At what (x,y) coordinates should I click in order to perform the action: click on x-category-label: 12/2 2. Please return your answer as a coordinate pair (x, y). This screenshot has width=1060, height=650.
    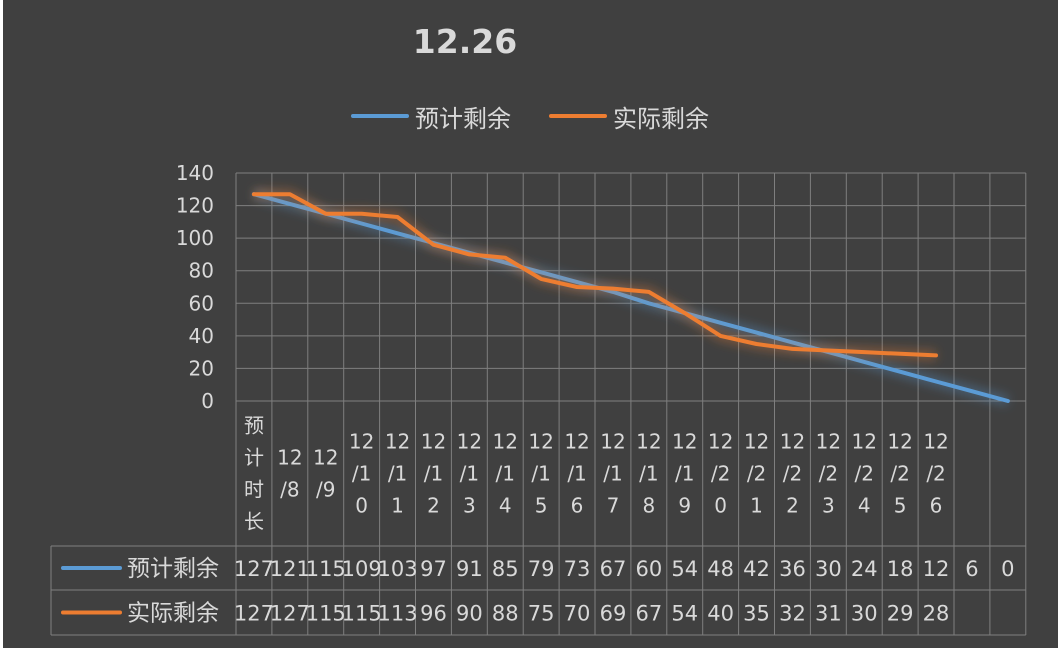
    Looking at the image, I should click on (792, 474).